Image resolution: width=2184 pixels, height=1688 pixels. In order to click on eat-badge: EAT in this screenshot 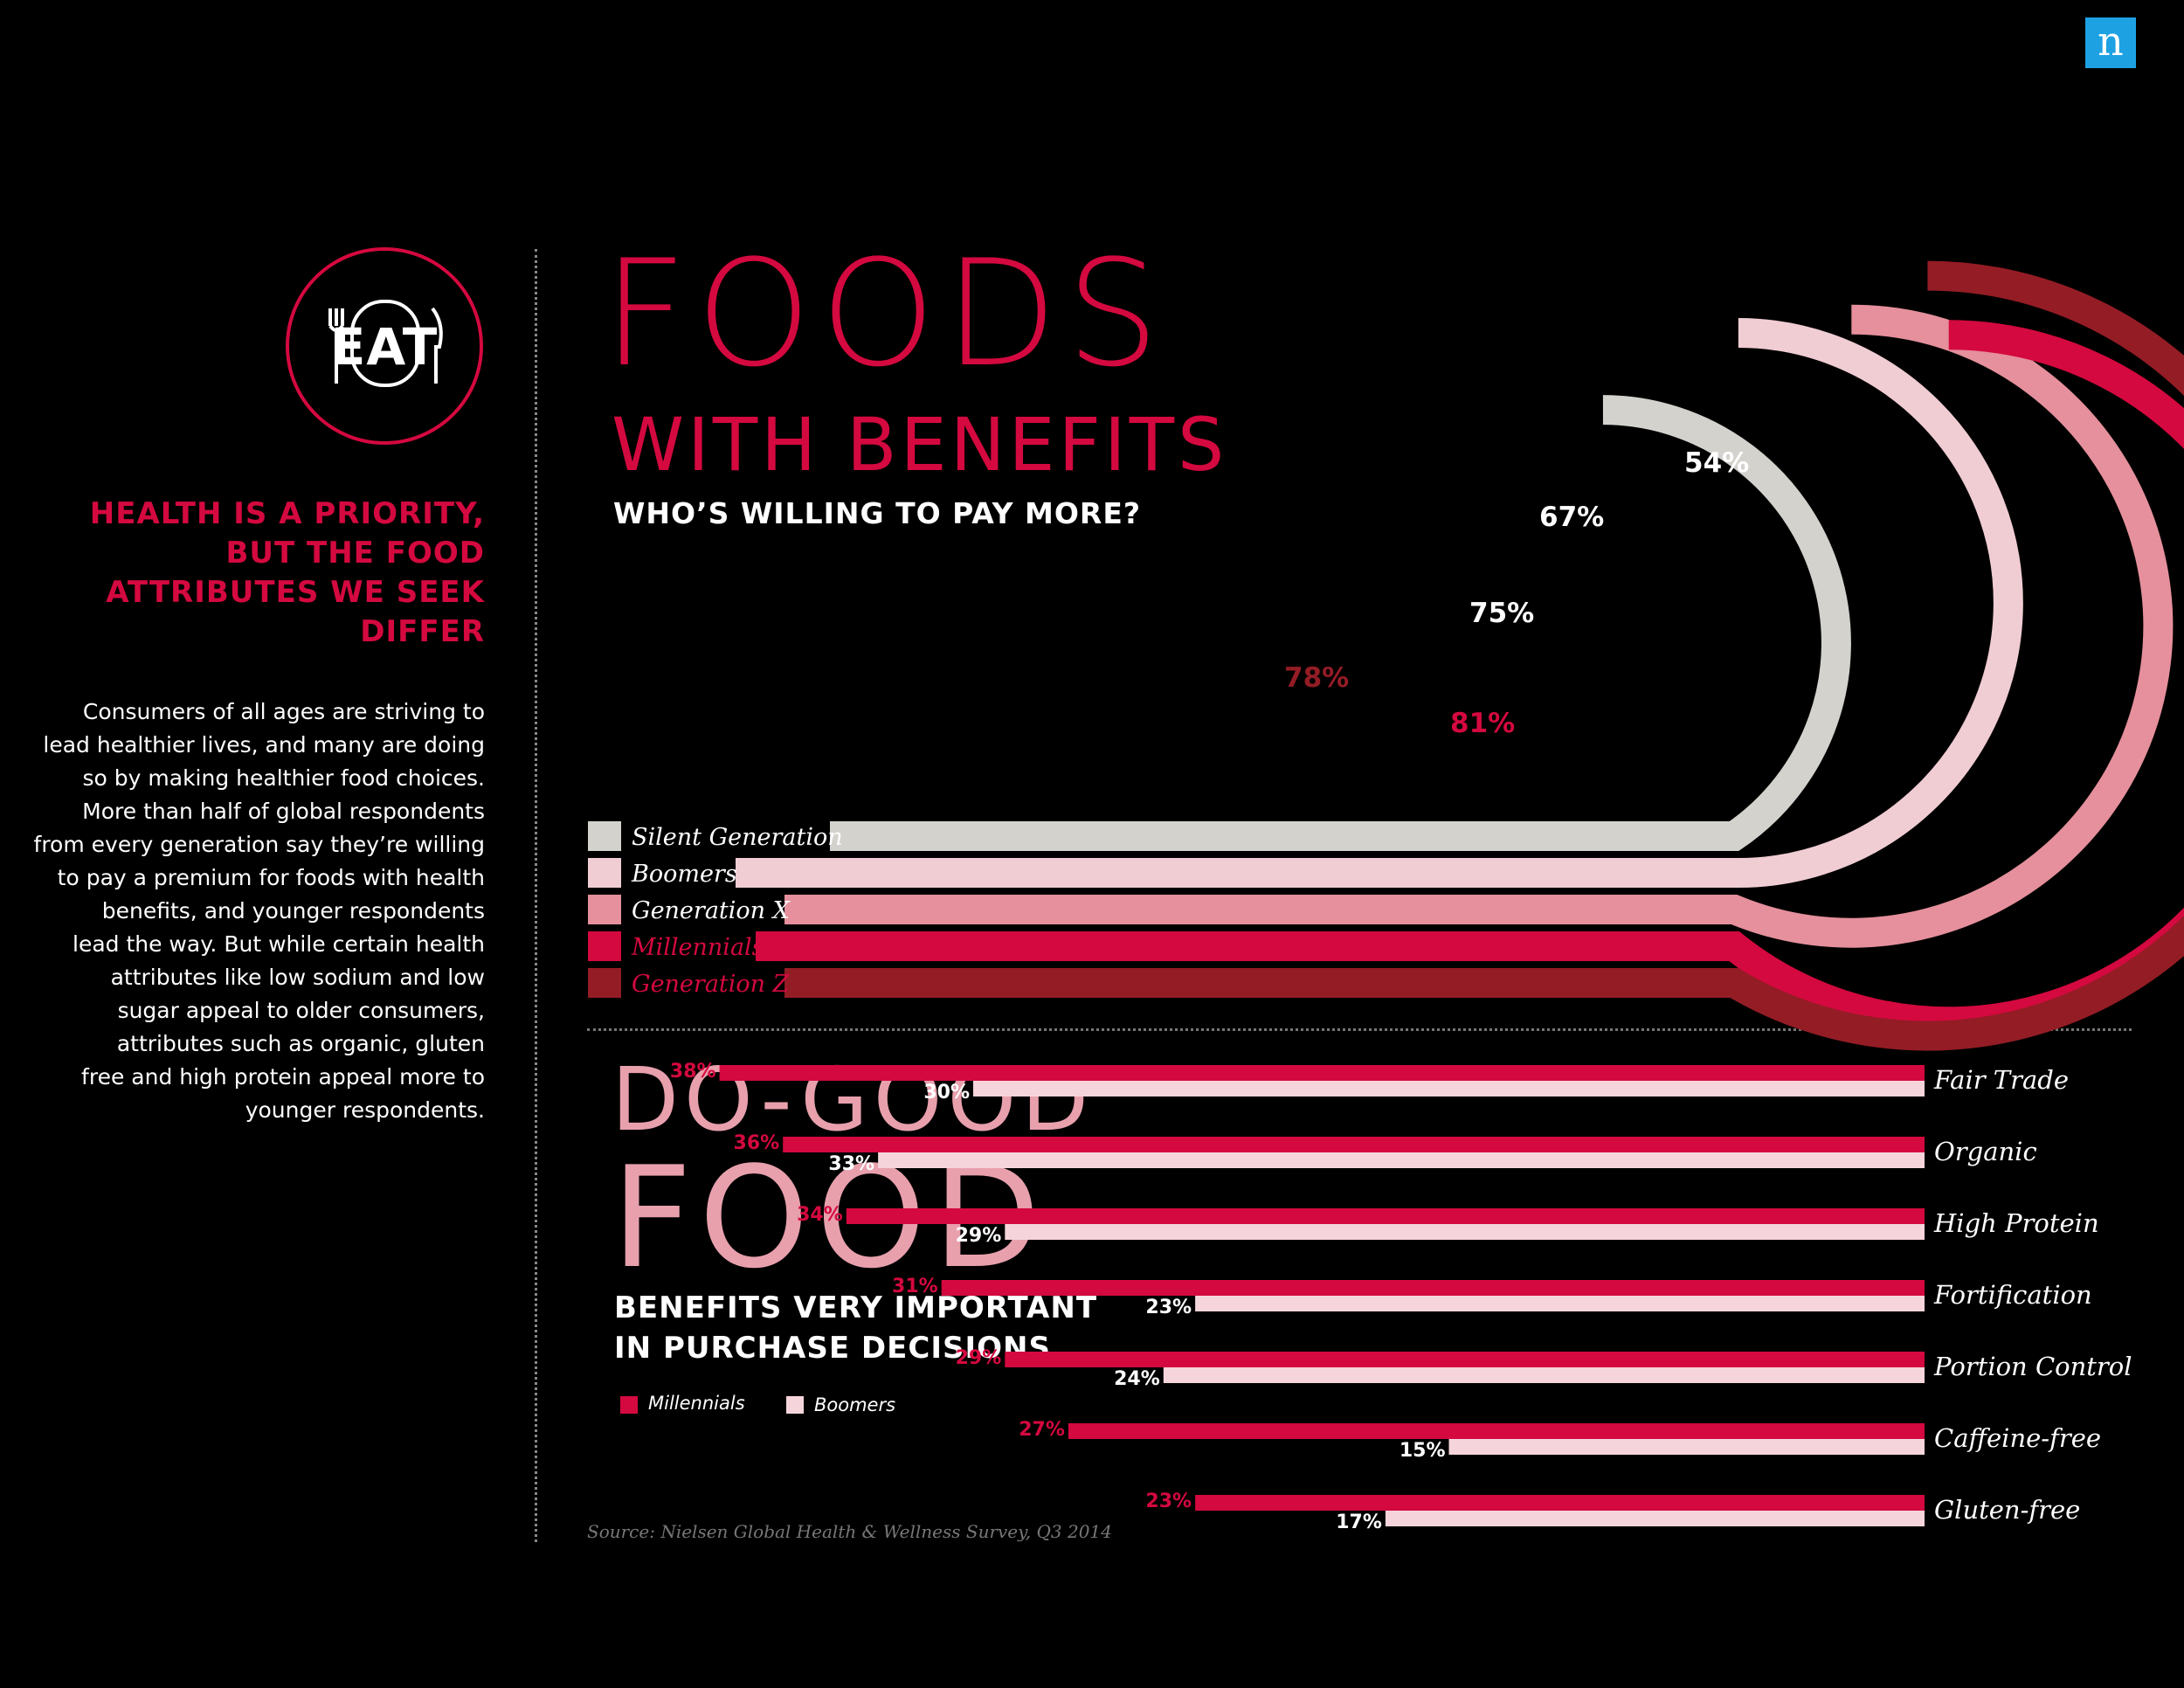, I will do `click(384, 346)`.